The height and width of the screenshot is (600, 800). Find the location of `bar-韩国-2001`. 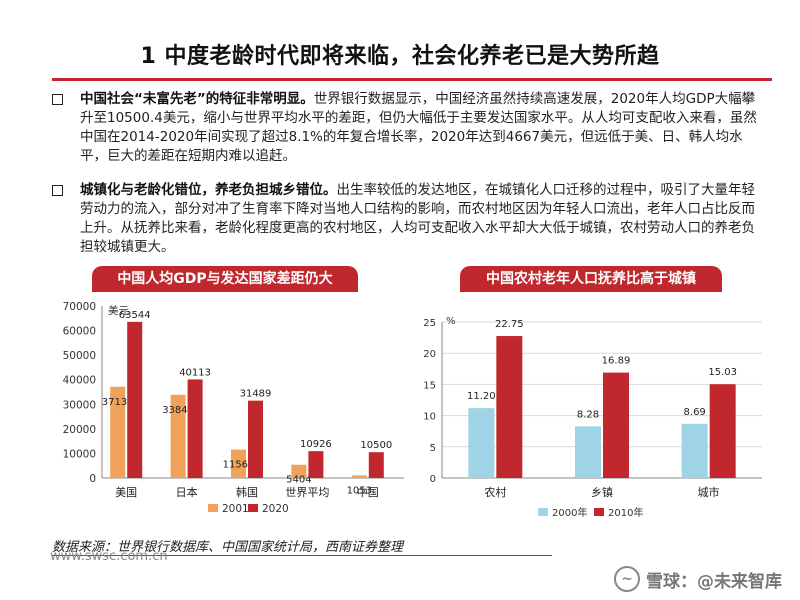

bar-韩国-2001 is located at coordinates (238, 463).